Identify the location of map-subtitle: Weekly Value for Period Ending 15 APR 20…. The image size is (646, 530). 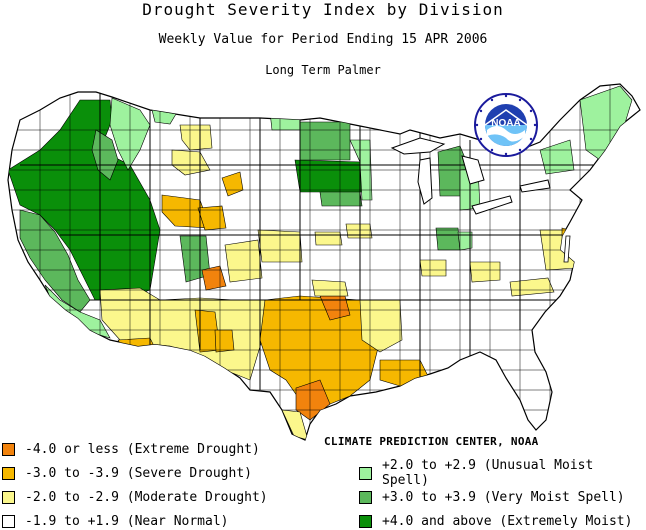
(323, 39).